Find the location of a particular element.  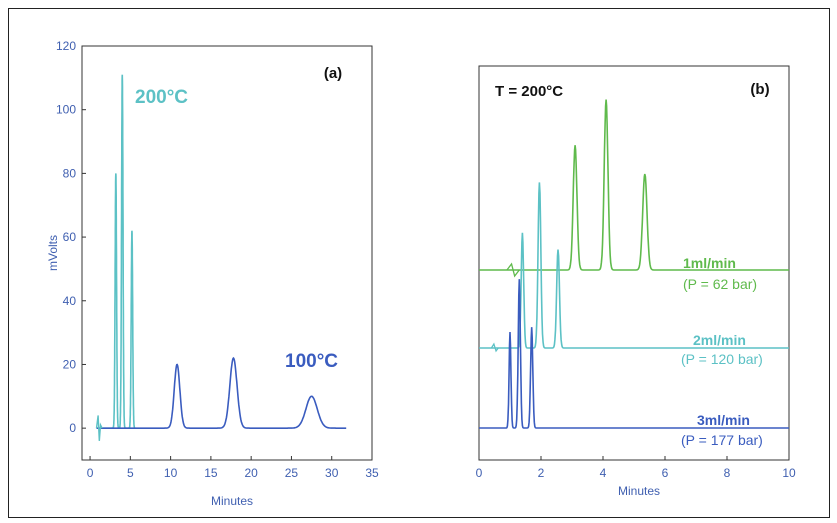

trace-1ml-per-min is located at coordinates (634, 185).